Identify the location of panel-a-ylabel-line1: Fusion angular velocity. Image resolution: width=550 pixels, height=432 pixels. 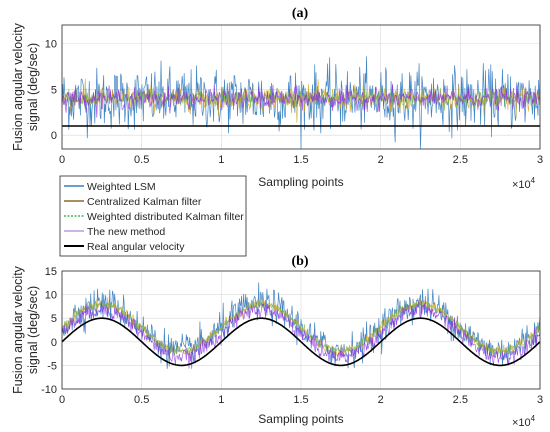
(18, 86).